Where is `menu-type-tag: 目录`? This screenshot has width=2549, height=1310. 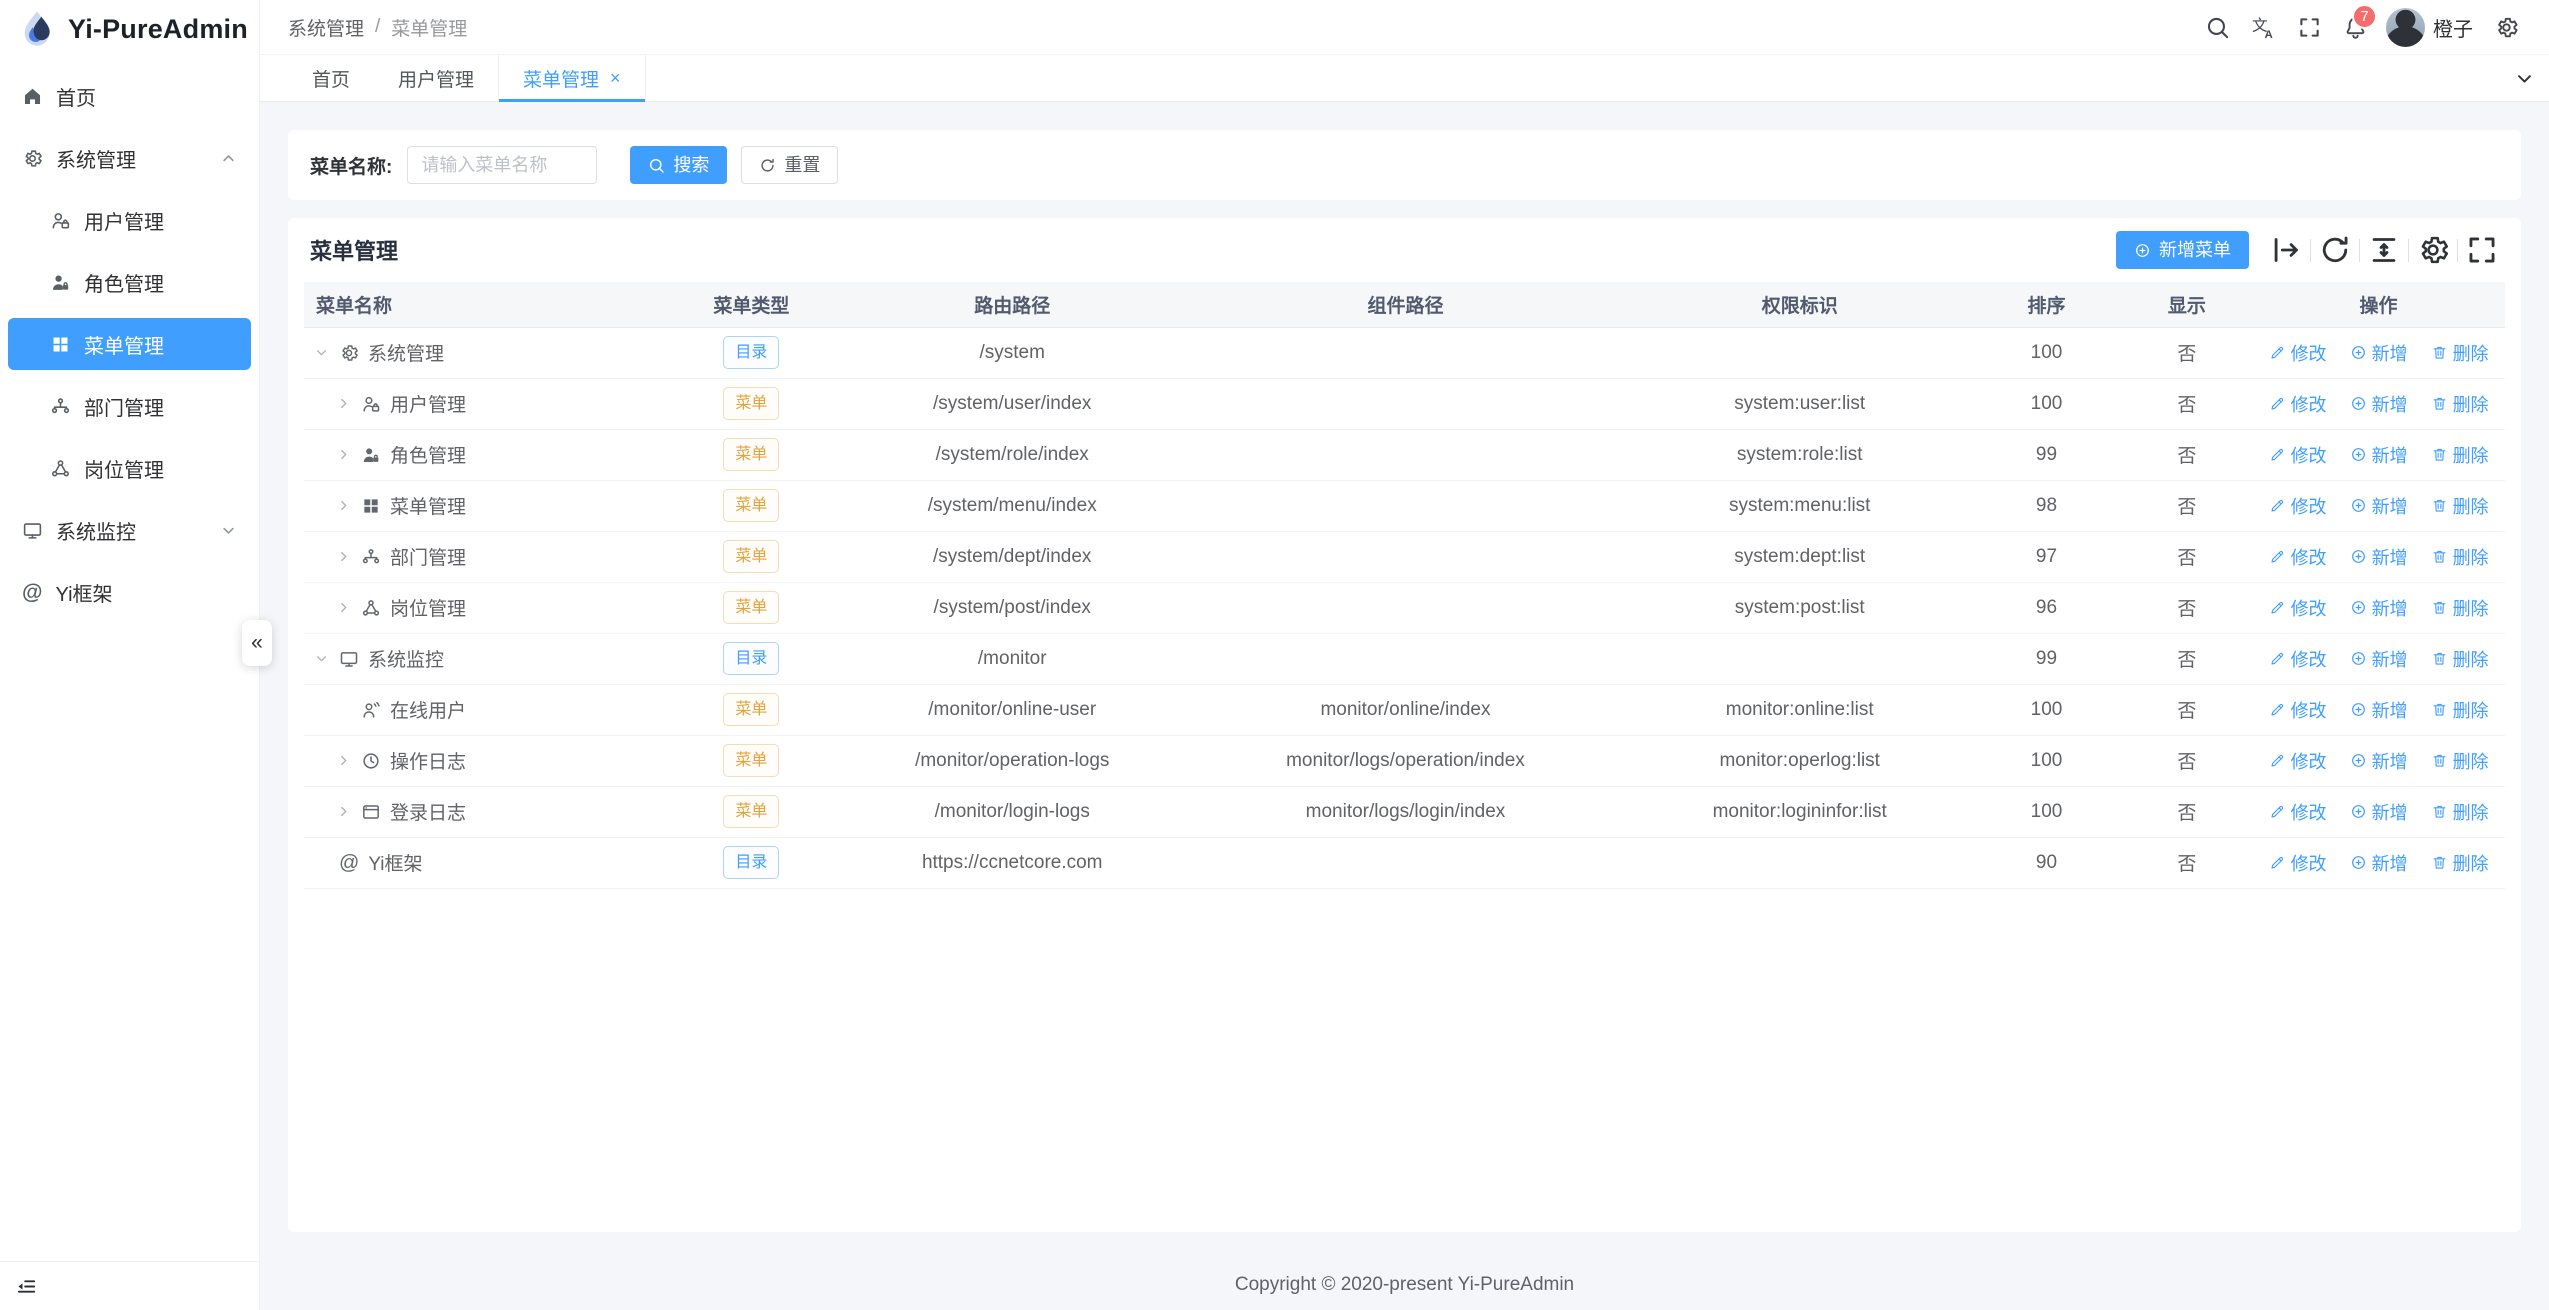
menu-type-tag: 目录 is located at coordinates (751, 658).